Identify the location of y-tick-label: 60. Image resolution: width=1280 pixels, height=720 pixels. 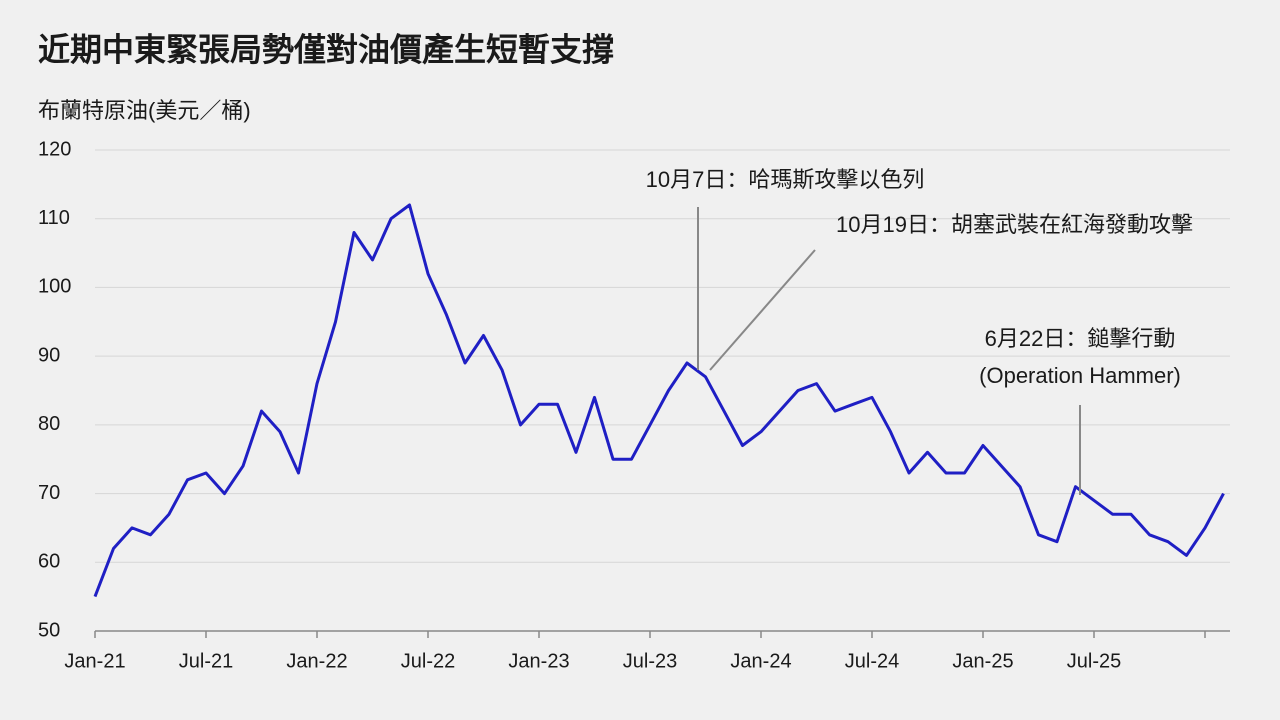
(49, 562).